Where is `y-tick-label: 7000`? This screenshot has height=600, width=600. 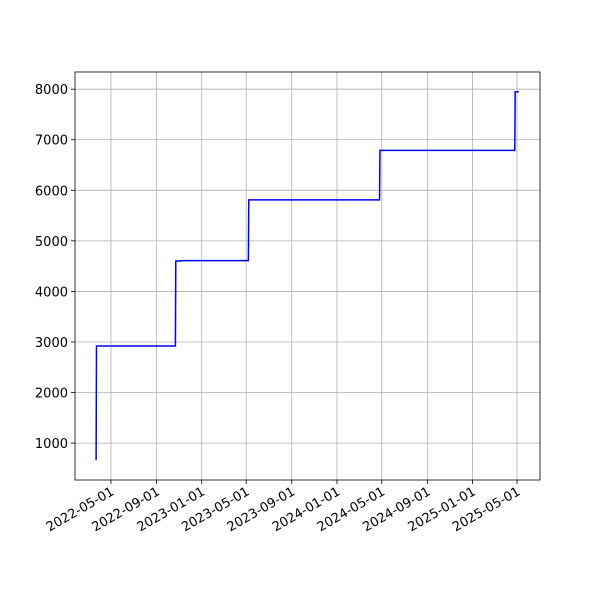
y-tick-label: 7000 is located at coordinates (51, 141).